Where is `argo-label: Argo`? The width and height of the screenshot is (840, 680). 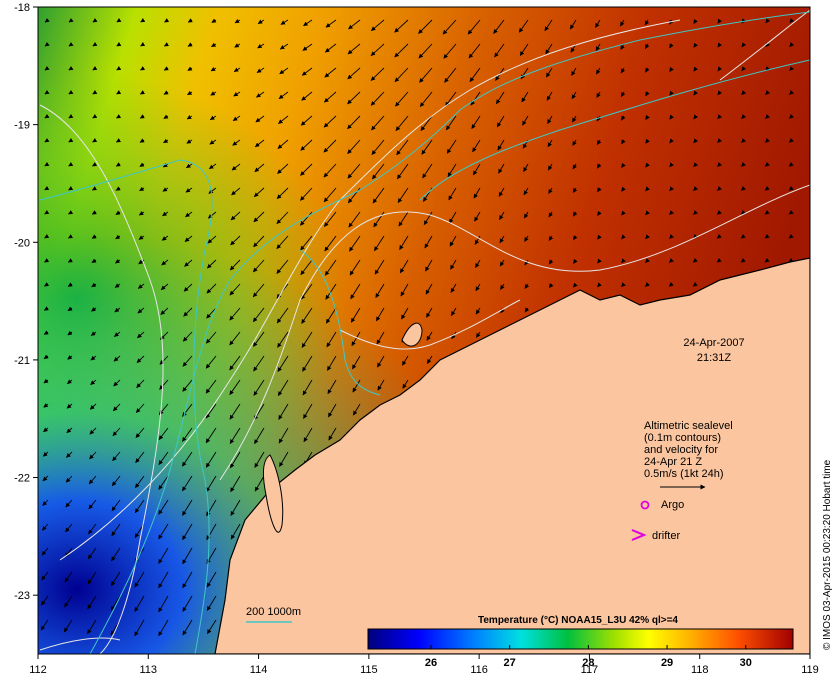 argo-label: Argo is located at coordinates (672, 505).